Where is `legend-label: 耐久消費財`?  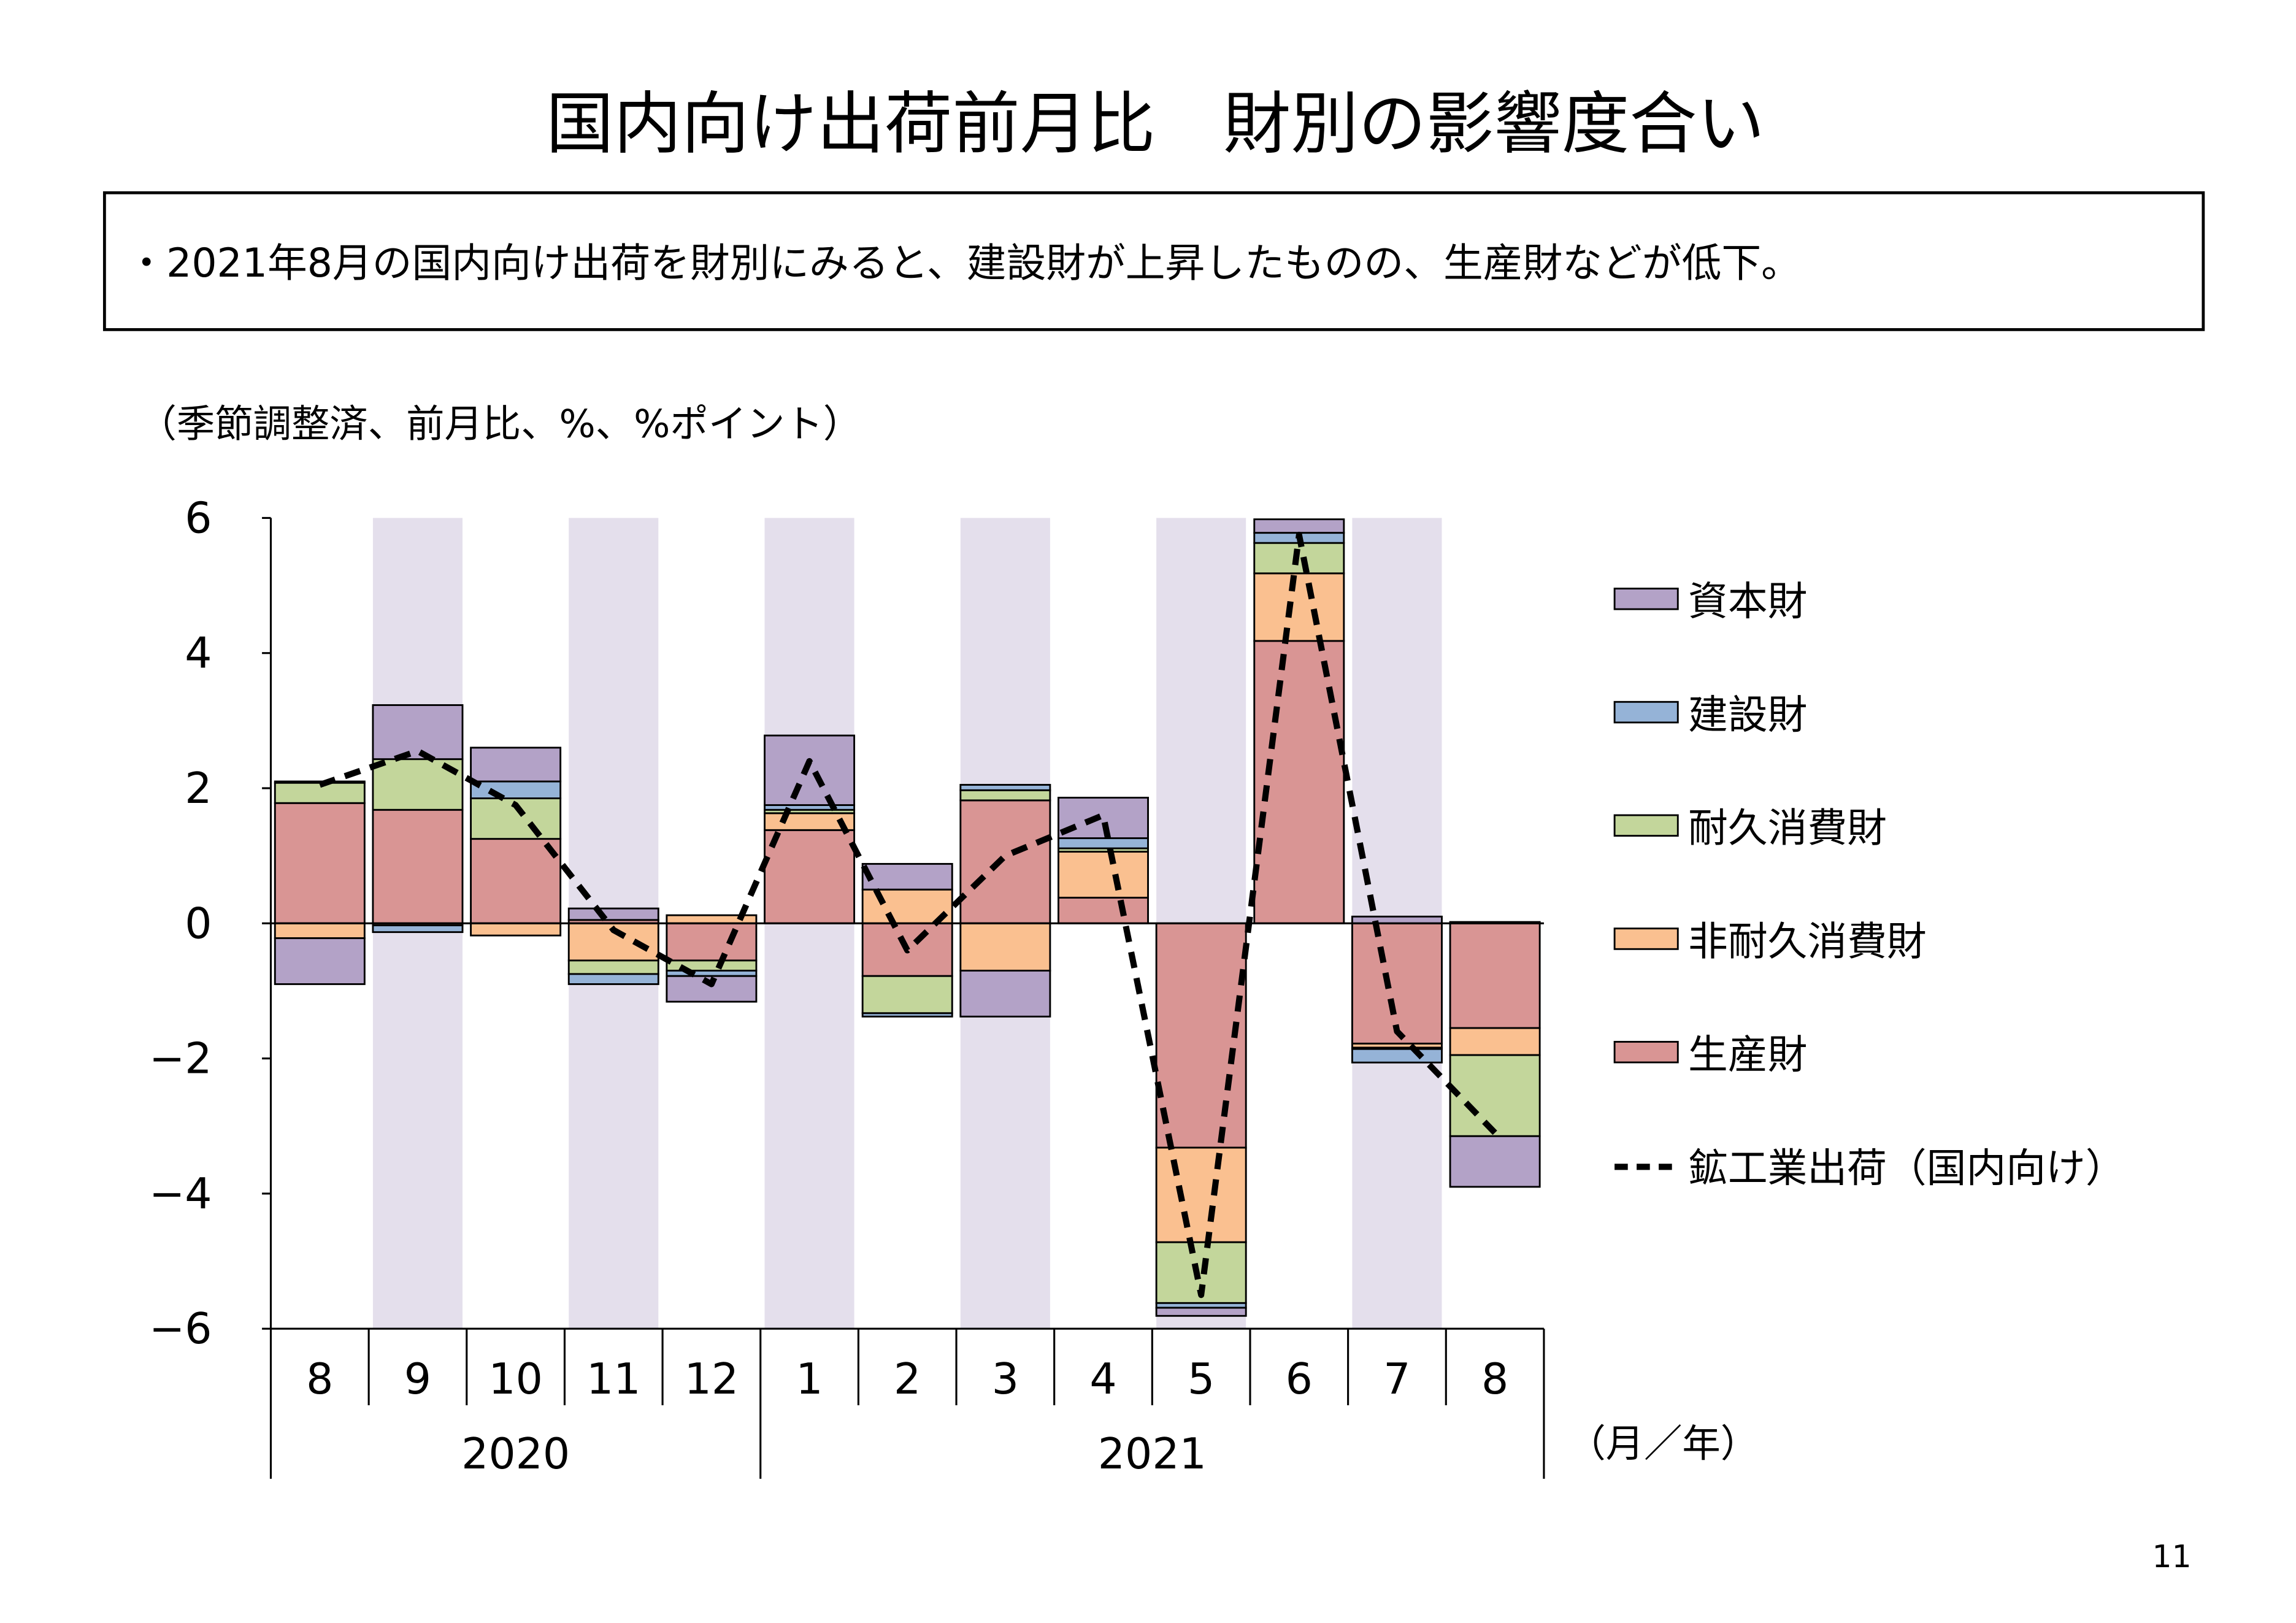
legend-label: 耐久消費財 is located at coordinates (1787, 828).